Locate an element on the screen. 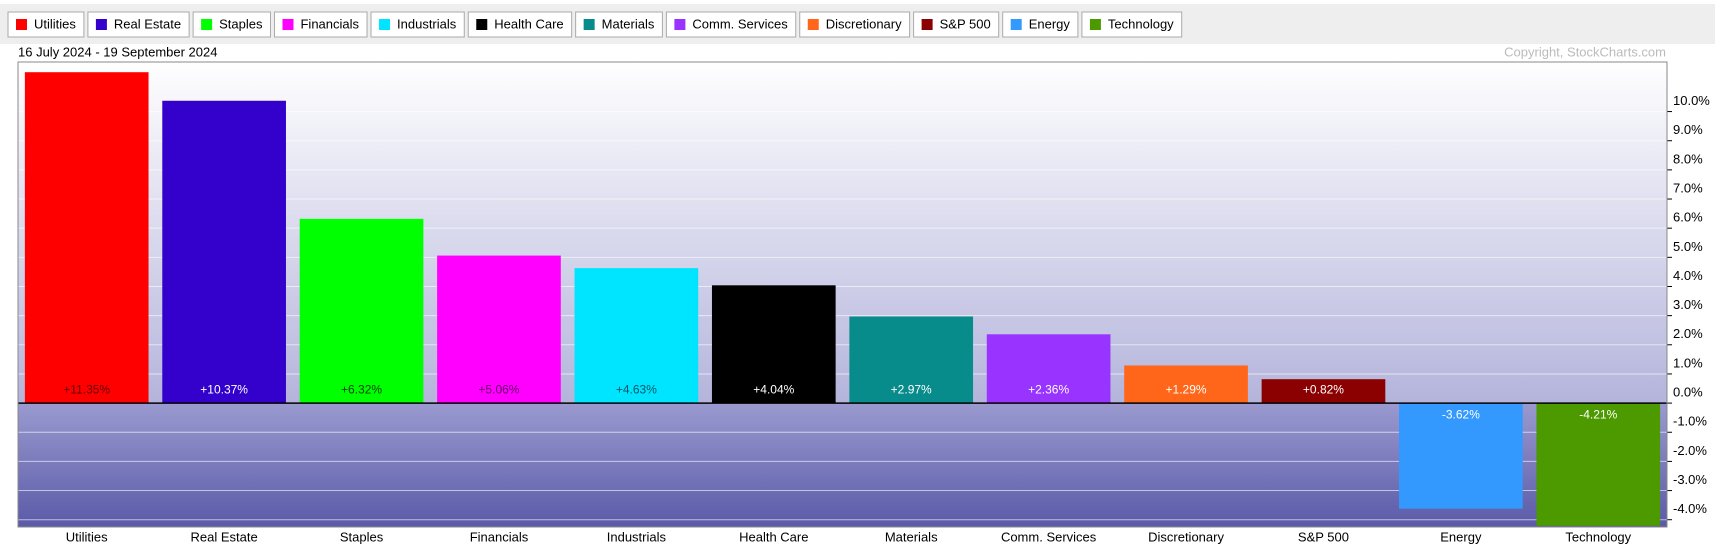  y-tick-label: 10.0% is located at coordinates (1691, 100).